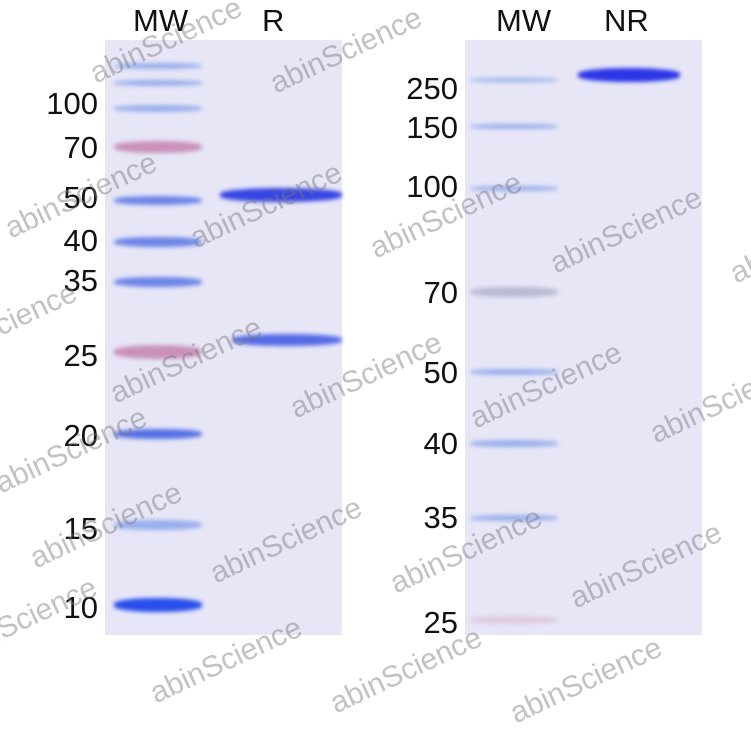 The height and width of the screenshot is (731, 751). Describe the element at coordinates (273, 20) in the screenshot. I see `lane-label-r: R` at that location.